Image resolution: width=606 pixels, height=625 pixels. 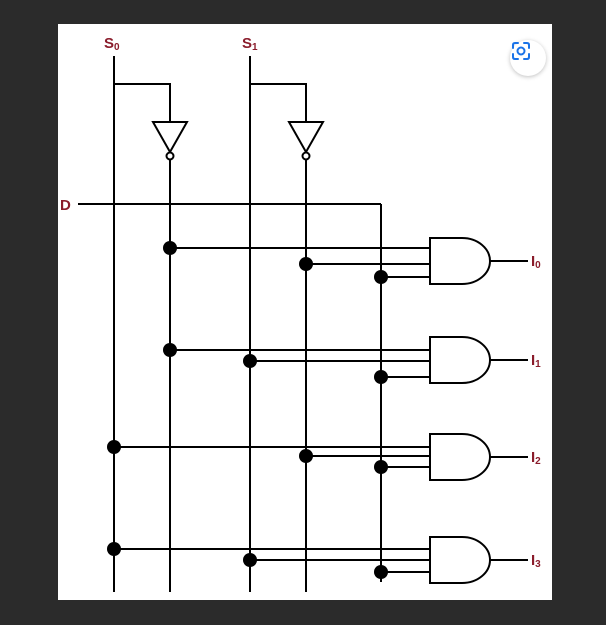 What do you see at coordinates (278, 102) in the screenshot?
I see `wire-s1-tap` at bounding box center [278, 102].